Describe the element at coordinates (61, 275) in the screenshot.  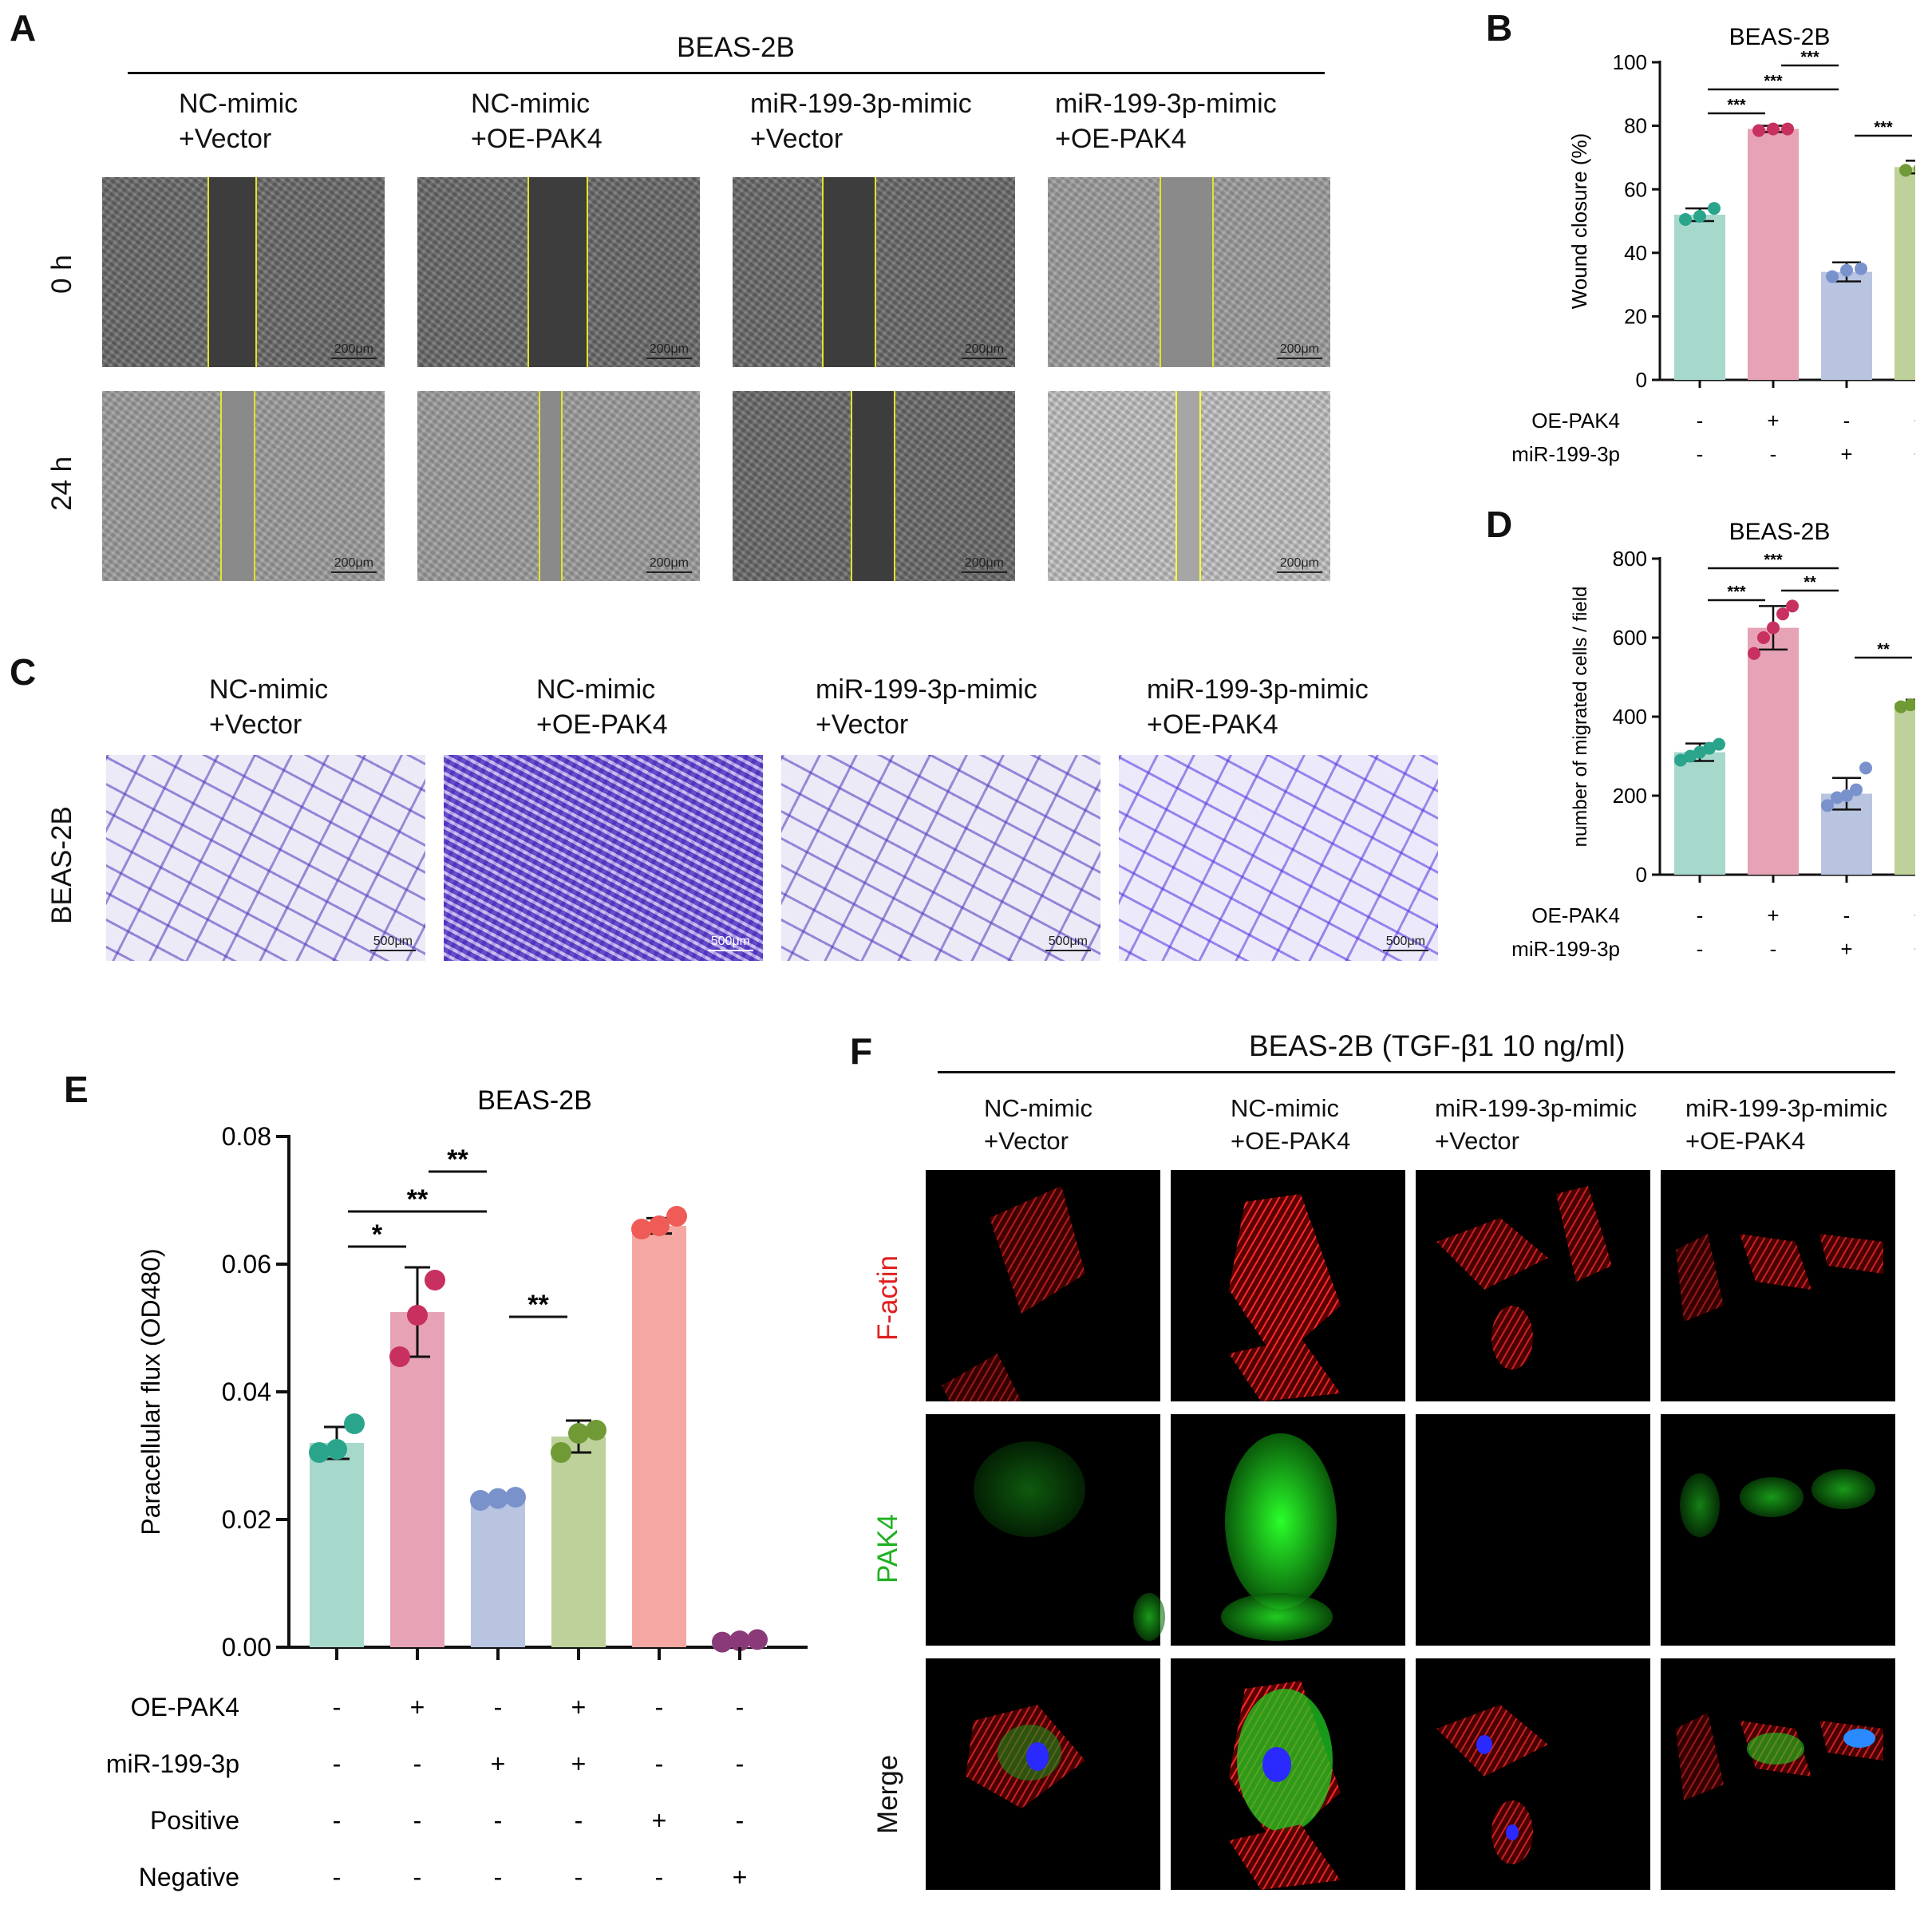
I see `panel-a-row-0h: 0 h` at that location.